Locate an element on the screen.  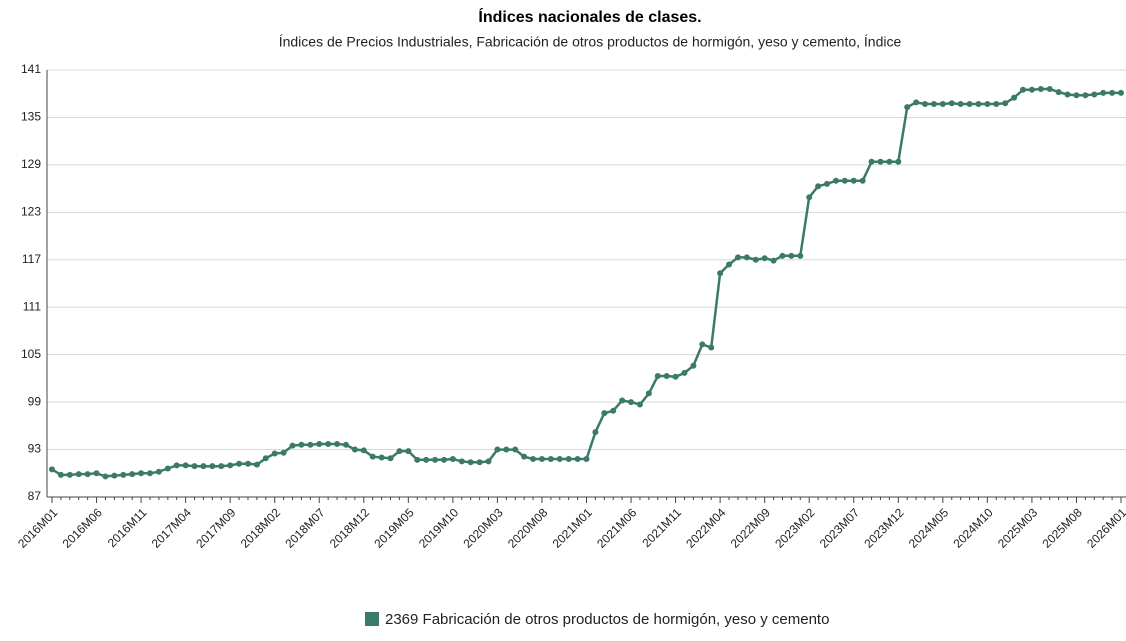
x-tick-label: 2016M01 is located at coordinates (38, 528).